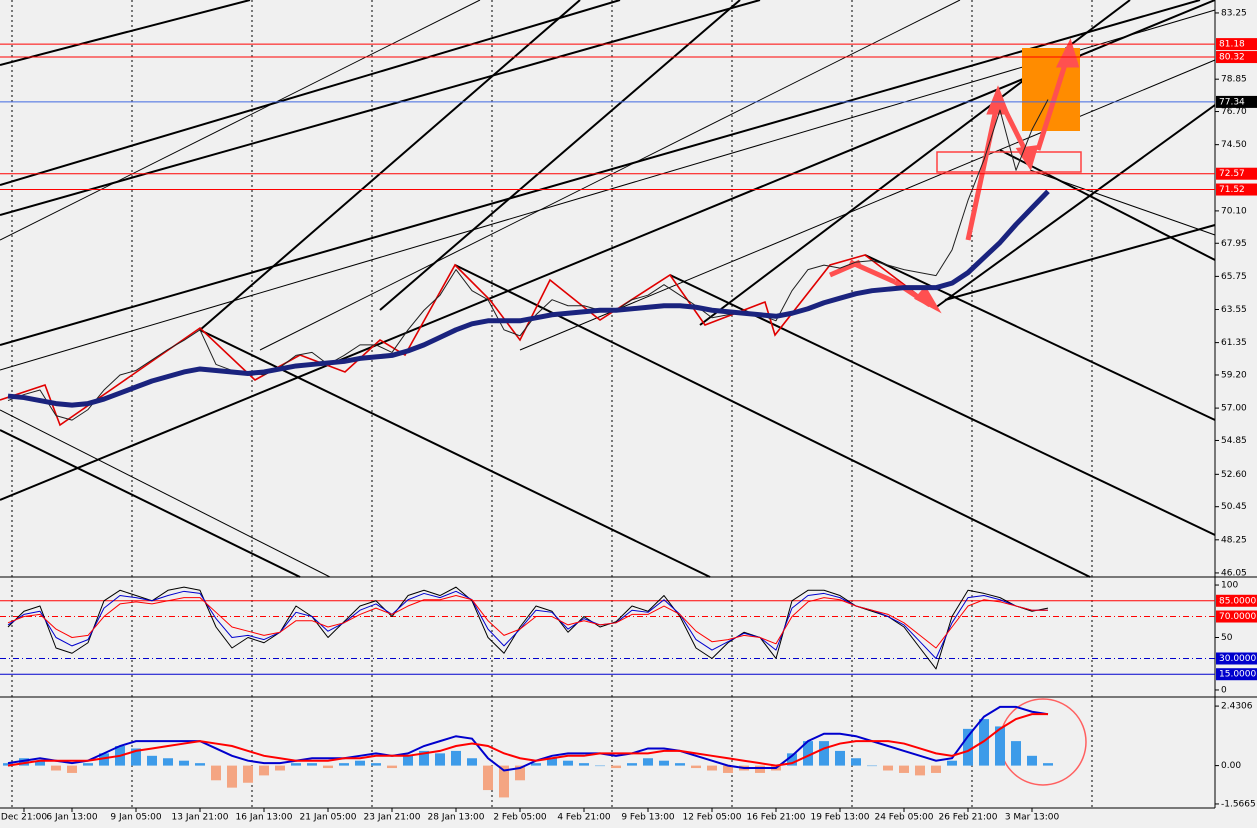 This screenshot has width=1257, height=828. Describe the element at coordinates (1227, 638) in the screenshot. I see `y-tick-label: 50` at that location.